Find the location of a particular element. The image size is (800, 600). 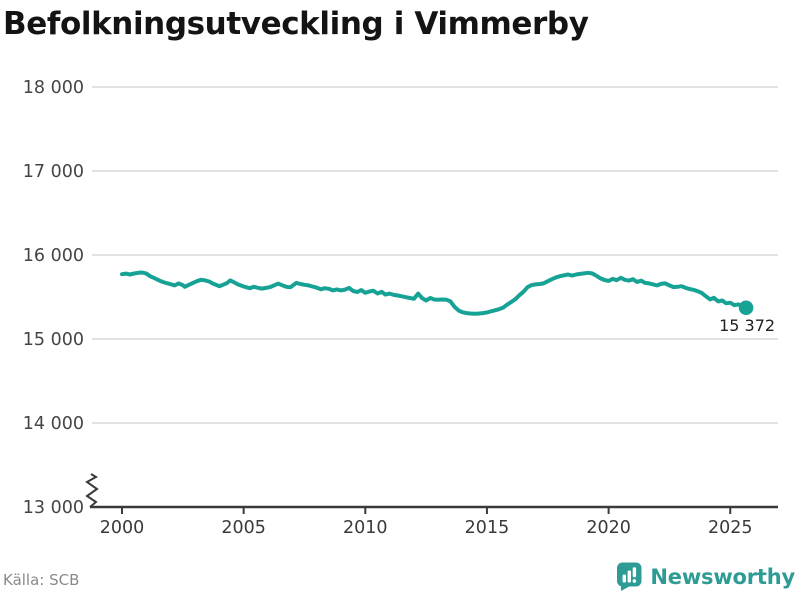

y-tick-label: 18 000 is located at coordinates (53, 88).